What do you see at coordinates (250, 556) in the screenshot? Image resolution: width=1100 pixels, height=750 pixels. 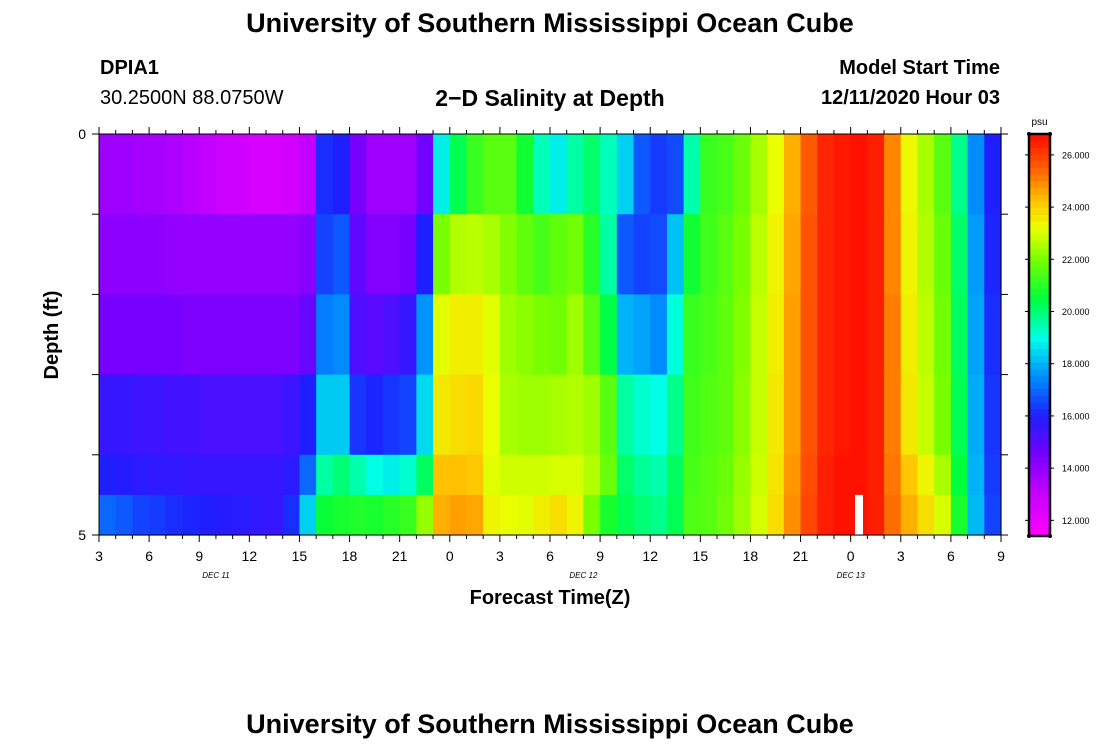 I see `x-tick-label: 12` at bounding box center [250, 556].